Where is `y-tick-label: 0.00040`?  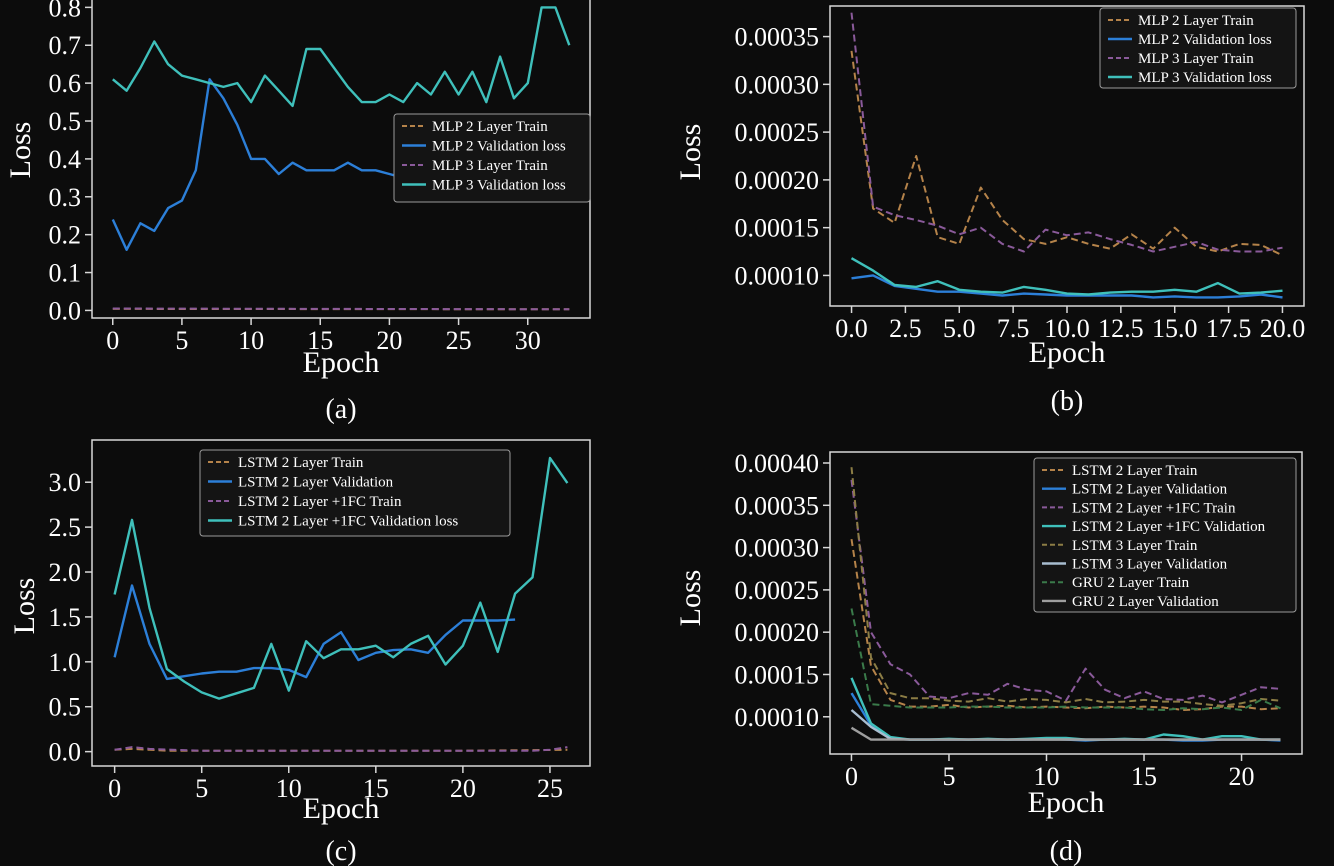 y-tick-label: 0.00040 is located at coordinates (777, 463).